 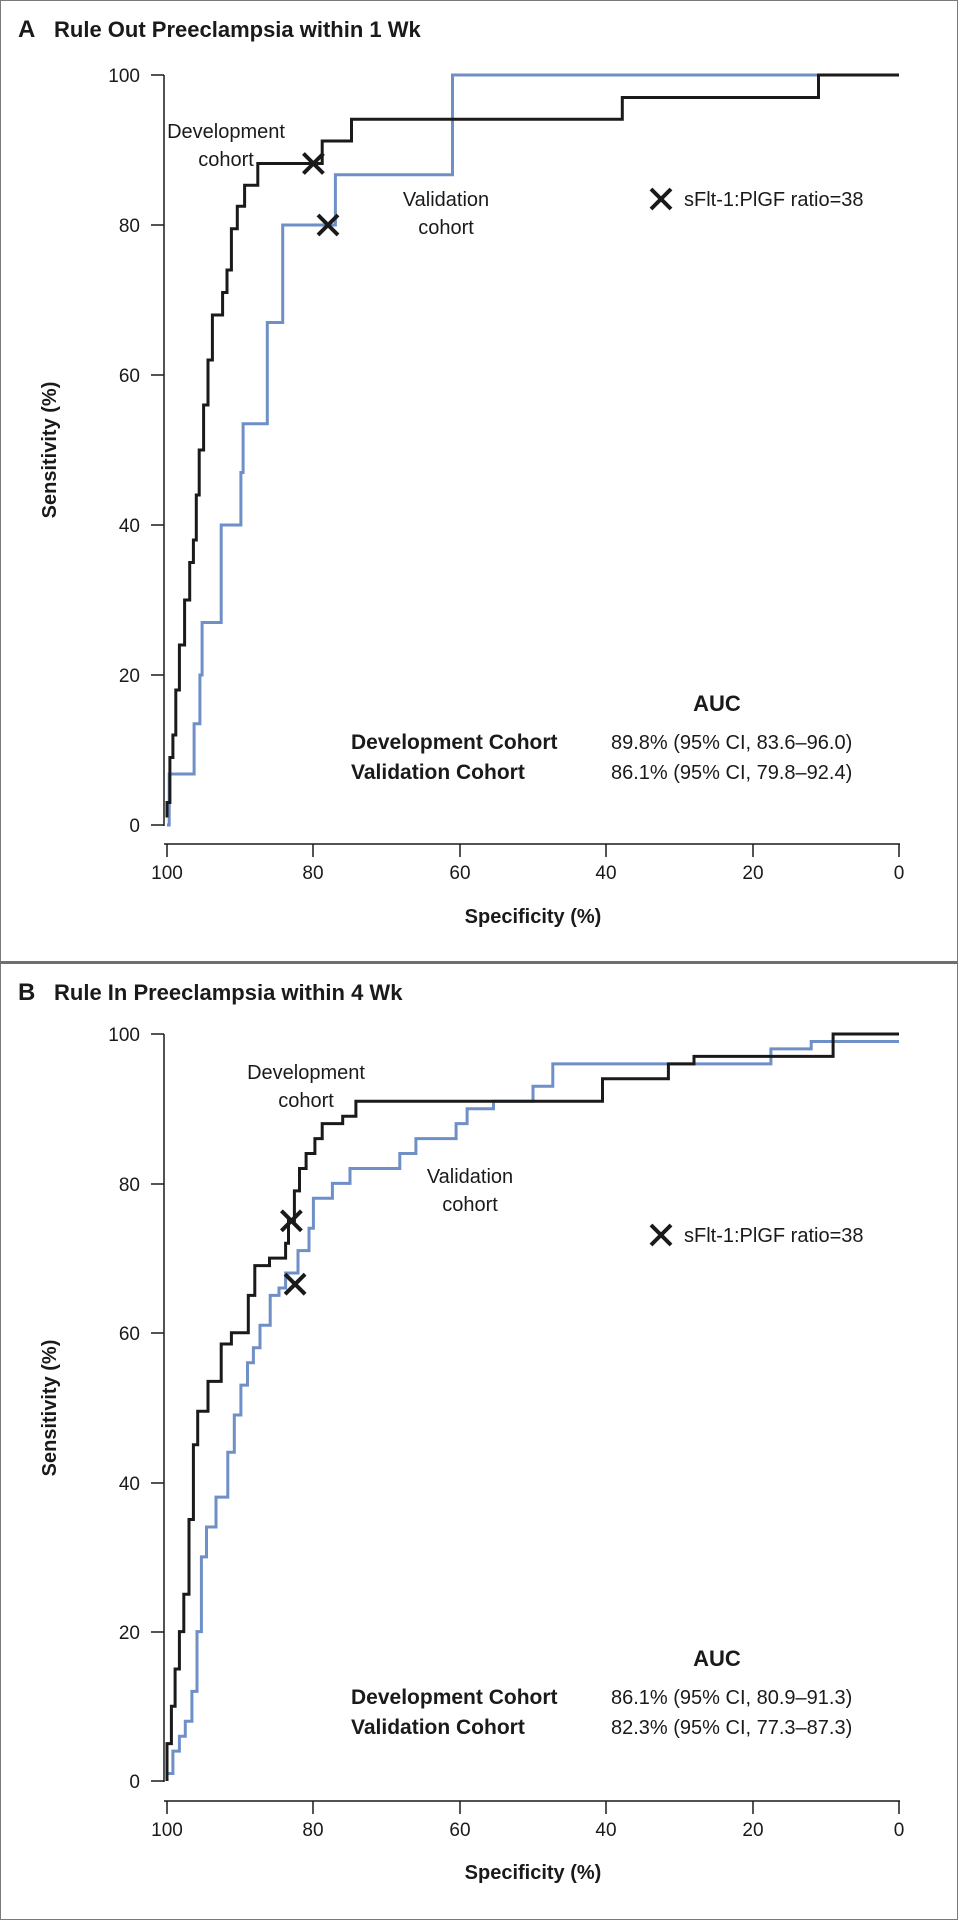 I want to click on panel-divider, so click(x=479, y=962).